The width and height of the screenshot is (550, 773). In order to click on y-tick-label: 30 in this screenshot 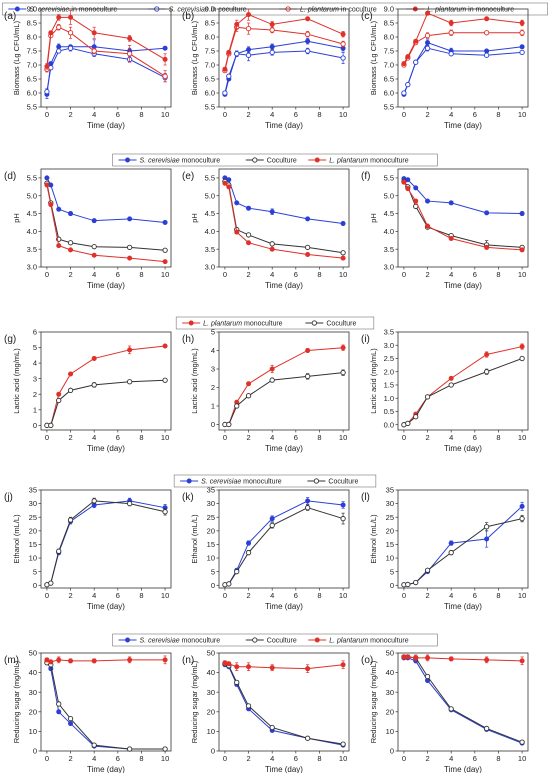, I will do `click(390, 503)`.